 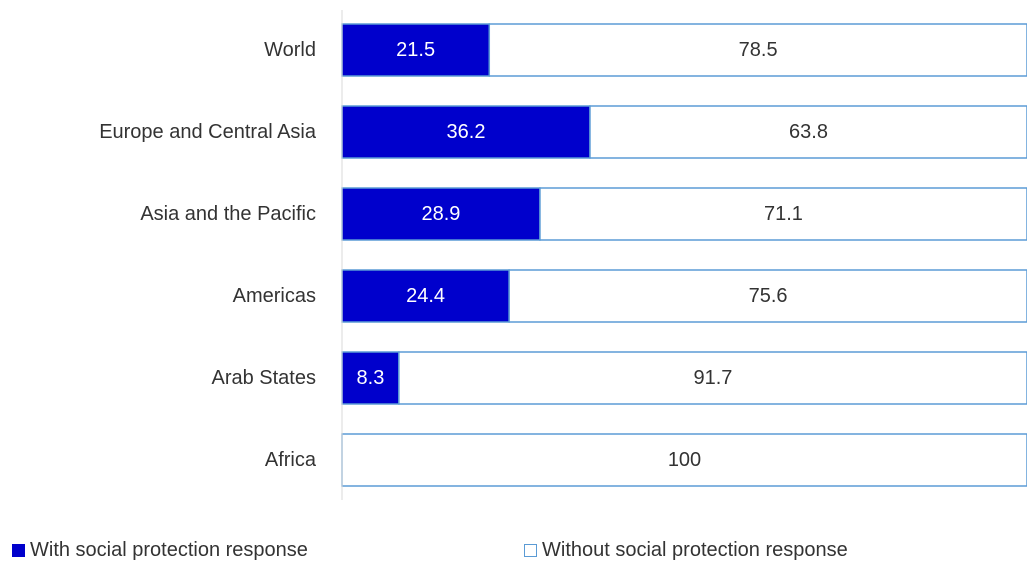 I want to click on value-label-arab-states-series-0: 8.3, so click(x=371, y=378).